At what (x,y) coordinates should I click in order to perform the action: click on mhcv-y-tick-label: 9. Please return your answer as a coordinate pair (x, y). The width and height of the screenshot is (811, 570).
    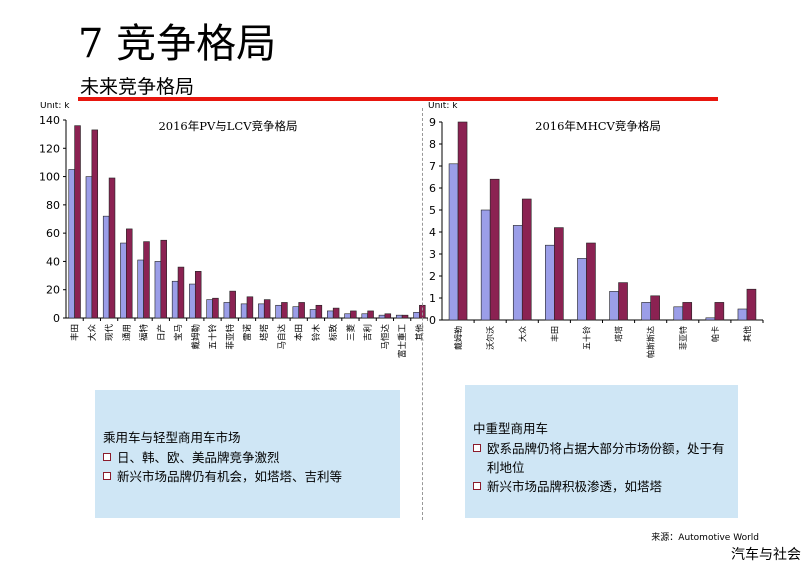
    Looking at the image, I should click on (432, 122).